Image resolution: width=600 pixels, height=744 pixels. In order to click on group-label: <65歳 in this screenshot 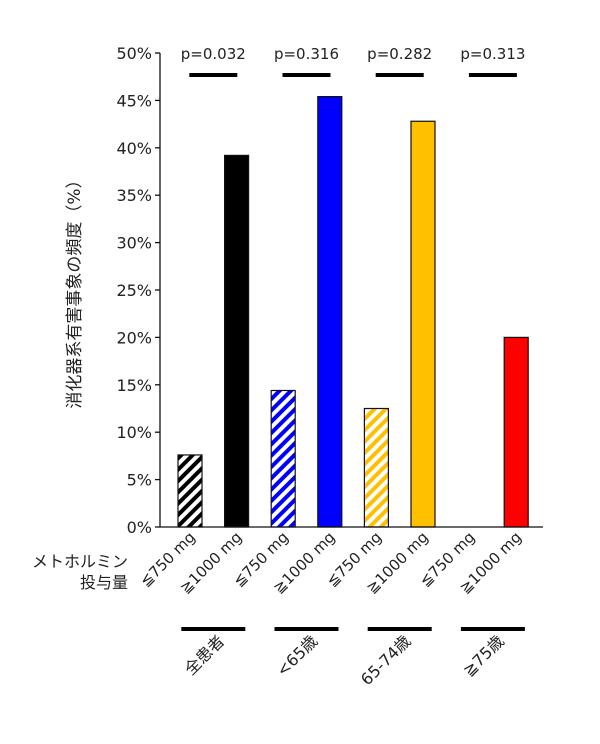, I will do `click(297, 655)`.